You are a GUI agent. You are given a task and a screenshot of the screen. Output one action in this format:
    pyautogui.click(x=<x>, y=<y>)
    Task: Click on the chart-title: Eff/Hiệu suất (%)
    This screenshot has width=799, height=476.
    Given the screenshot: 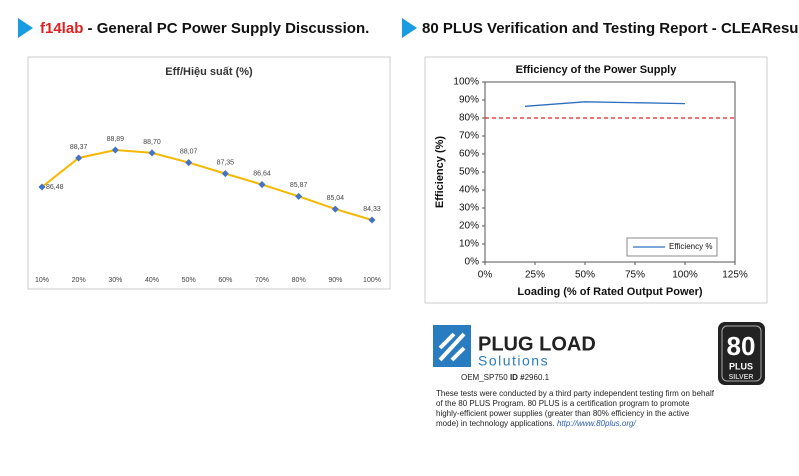 What is the action you would take?
    pyautogui.click(x=209, y=72)
    